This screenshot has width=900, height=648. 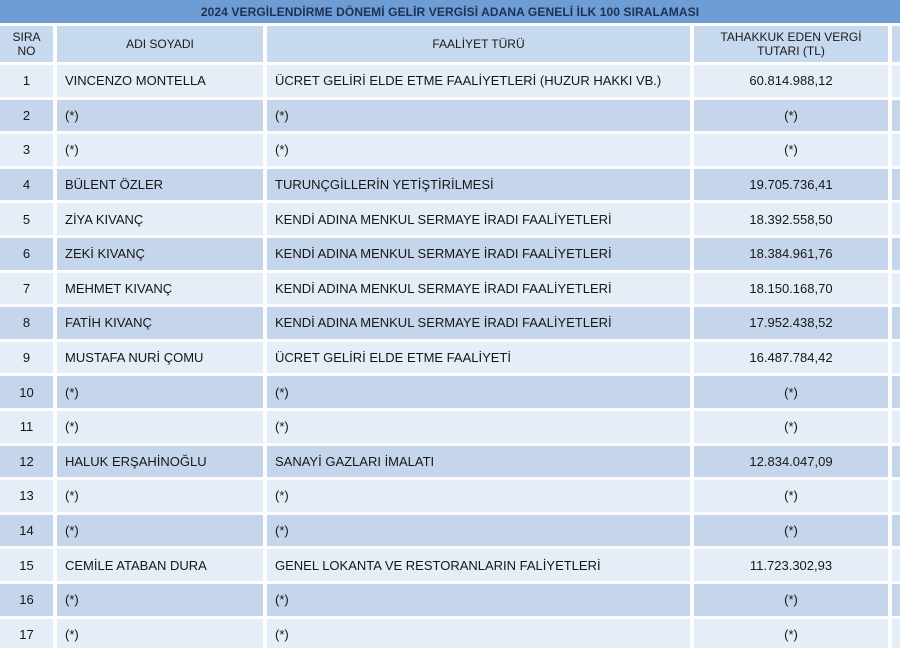 I want to click on cell-rank: 2, so click(x=26, y=115).